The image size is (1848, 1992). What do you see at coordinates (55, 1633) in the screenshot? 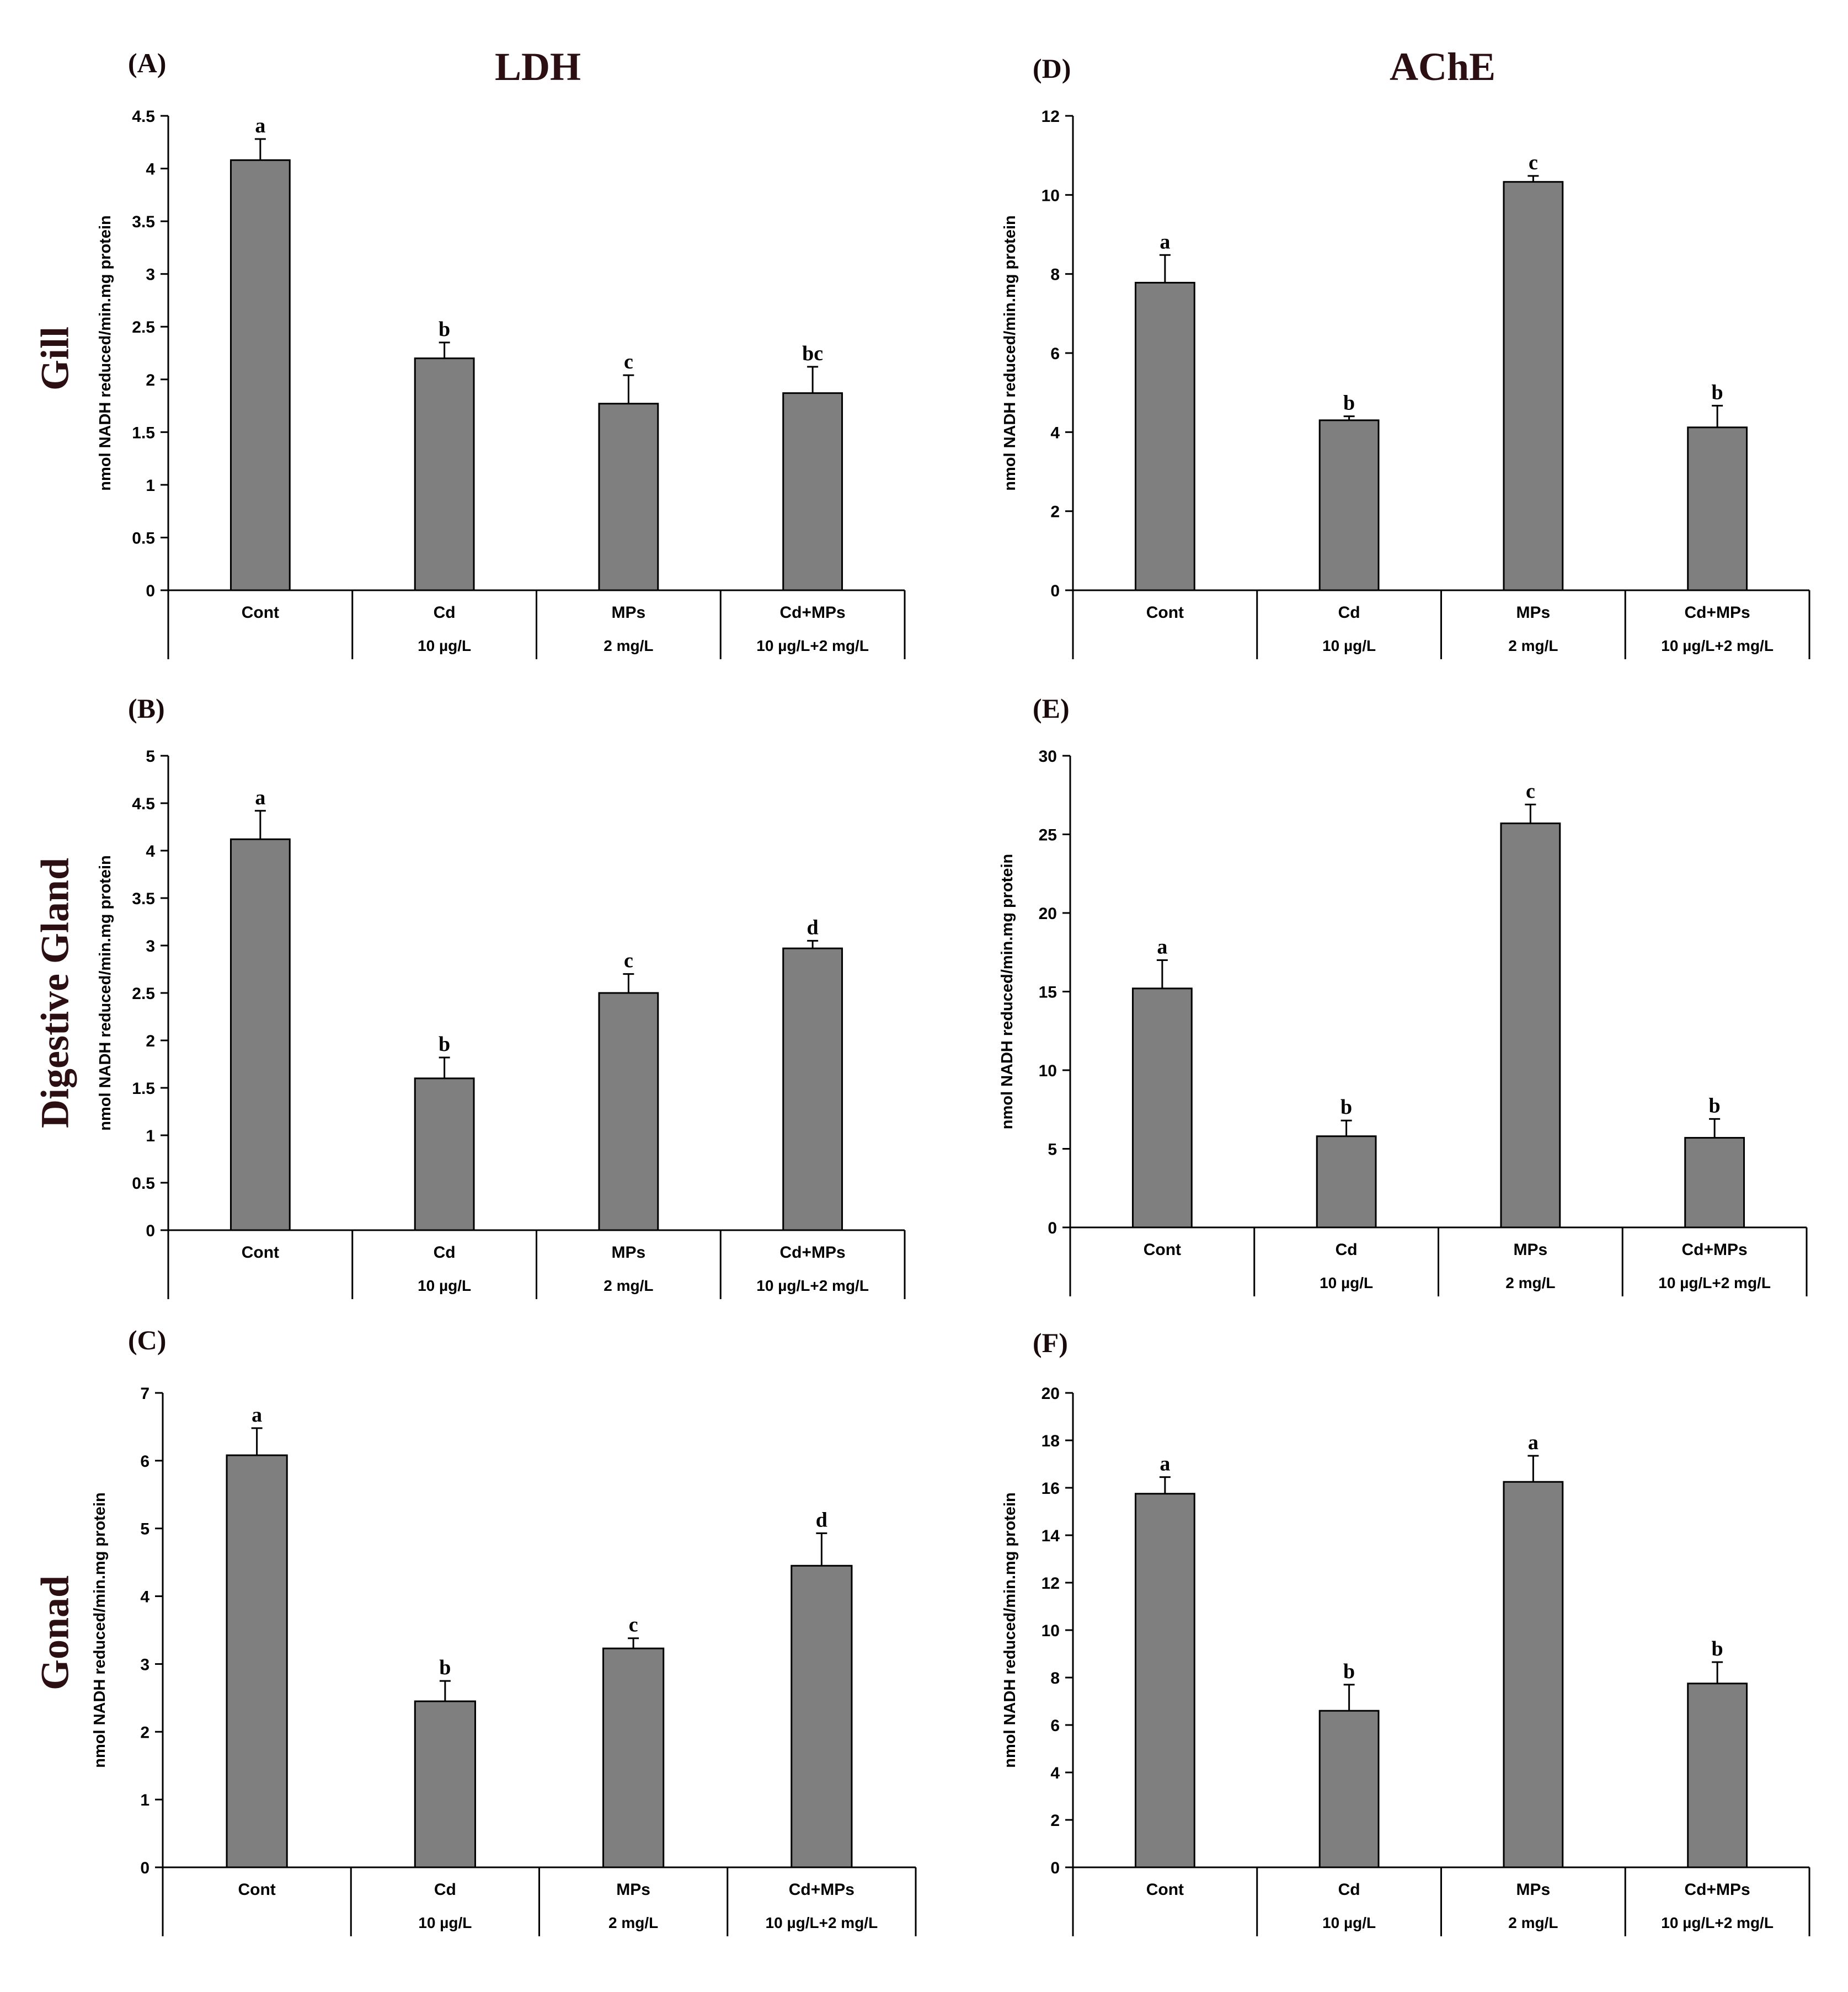
I see `row-title-gonad: Gonad` at bounding box center [55, 1633].